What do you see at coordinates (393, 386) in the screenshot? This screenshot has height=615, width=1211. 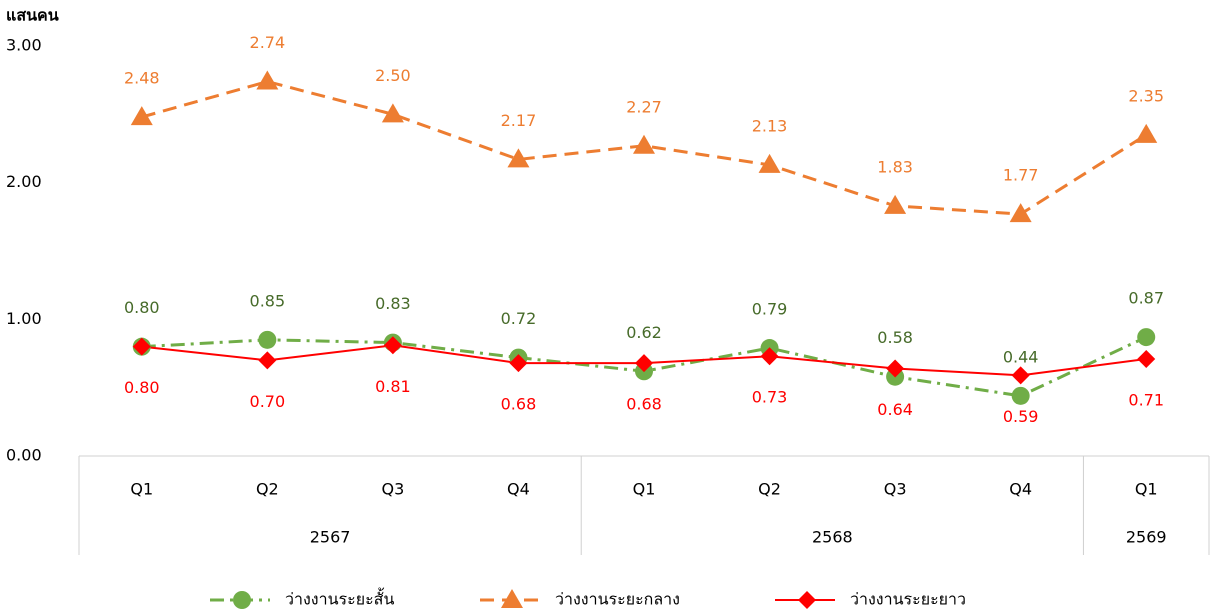 I see `data-label: 0.81` at bounding box center [393, 386].